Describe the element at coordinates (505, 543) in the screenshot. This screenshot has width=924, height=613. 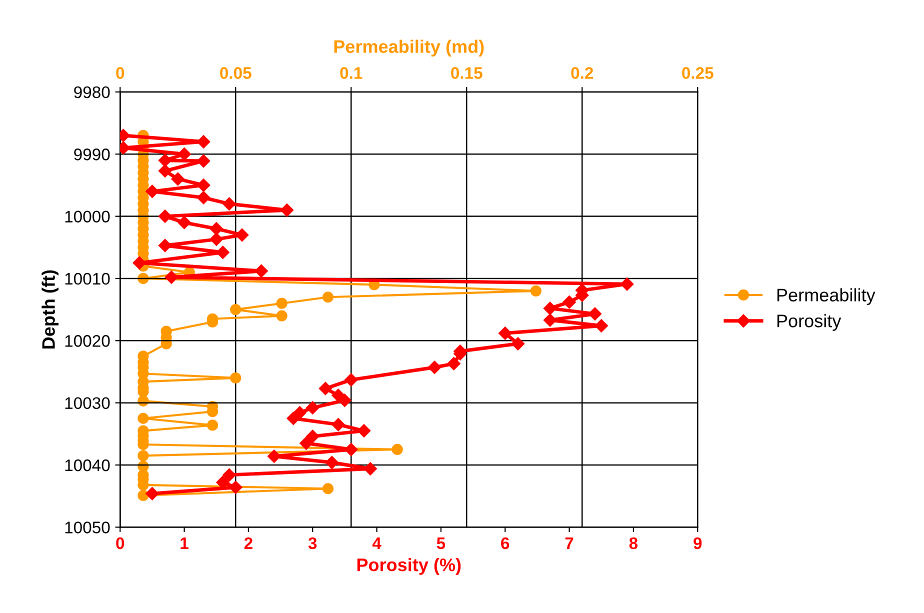
I see `x-tick-label: 6` at that location.